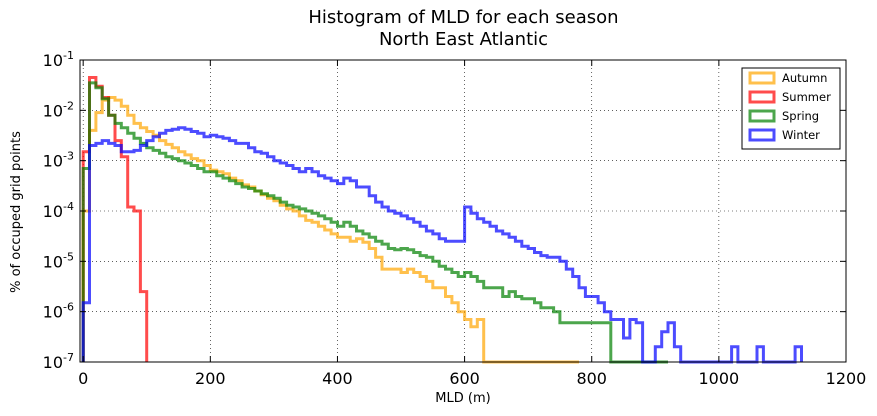 Image resolution: width=877 pixels, height=416 pixels. Describe the element at coordinates (58, 210) in the screenshot. I see `y-tick-label: 10⁻⁴` at that location.